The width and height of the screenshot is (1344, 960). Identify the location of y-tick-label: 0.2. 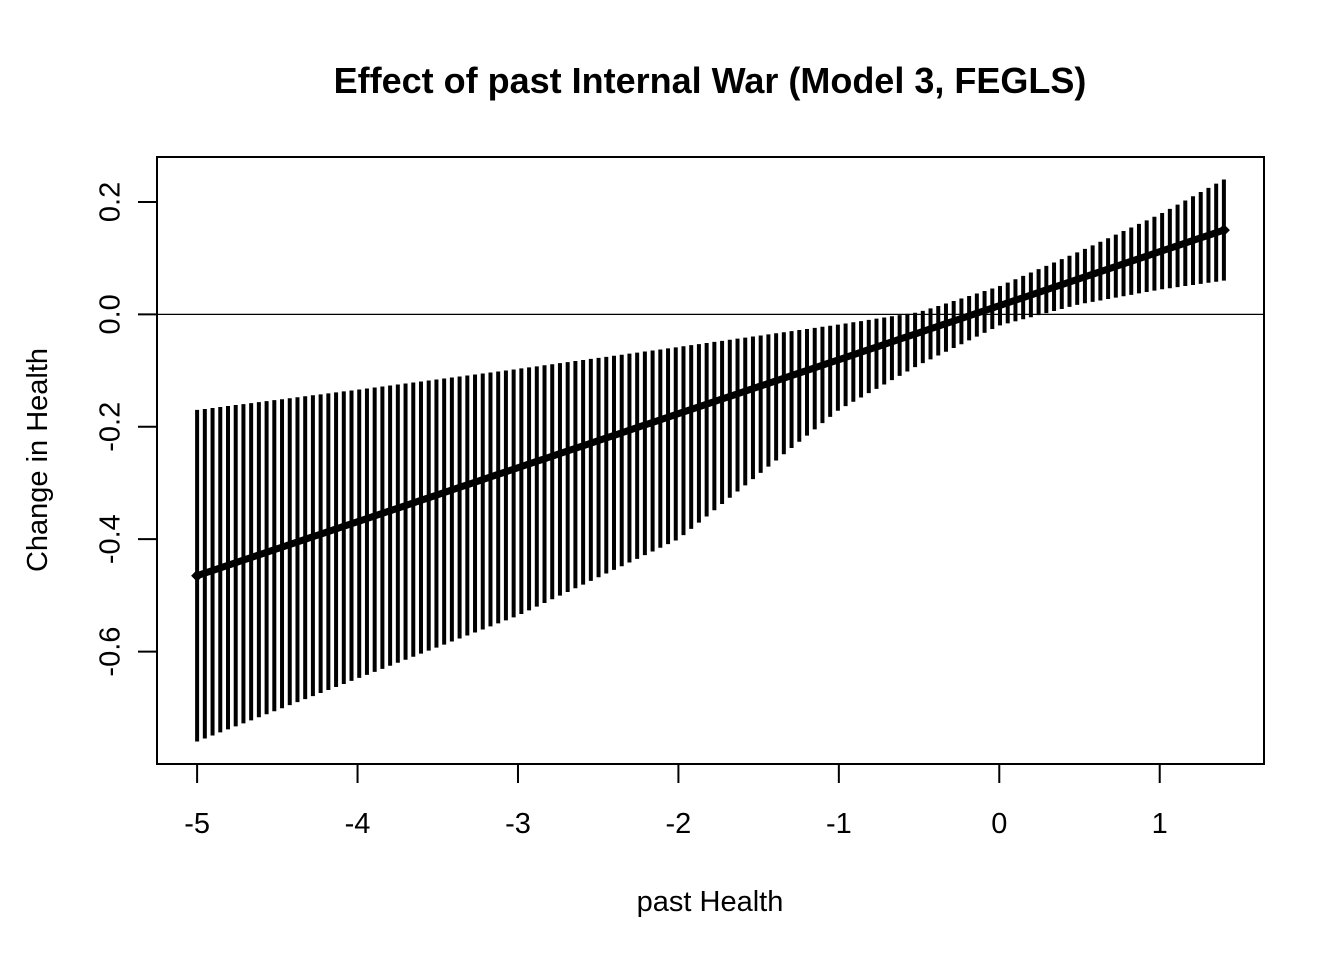
(111, 202).